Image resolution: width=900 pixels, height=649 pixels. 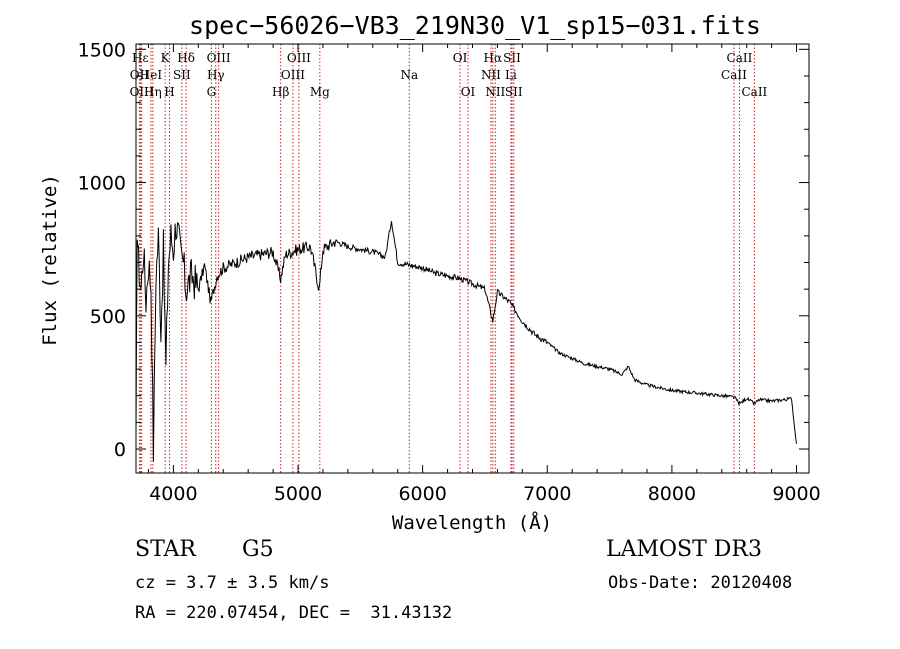 I want to click on marker-label: K, so click(x=166, y=58).